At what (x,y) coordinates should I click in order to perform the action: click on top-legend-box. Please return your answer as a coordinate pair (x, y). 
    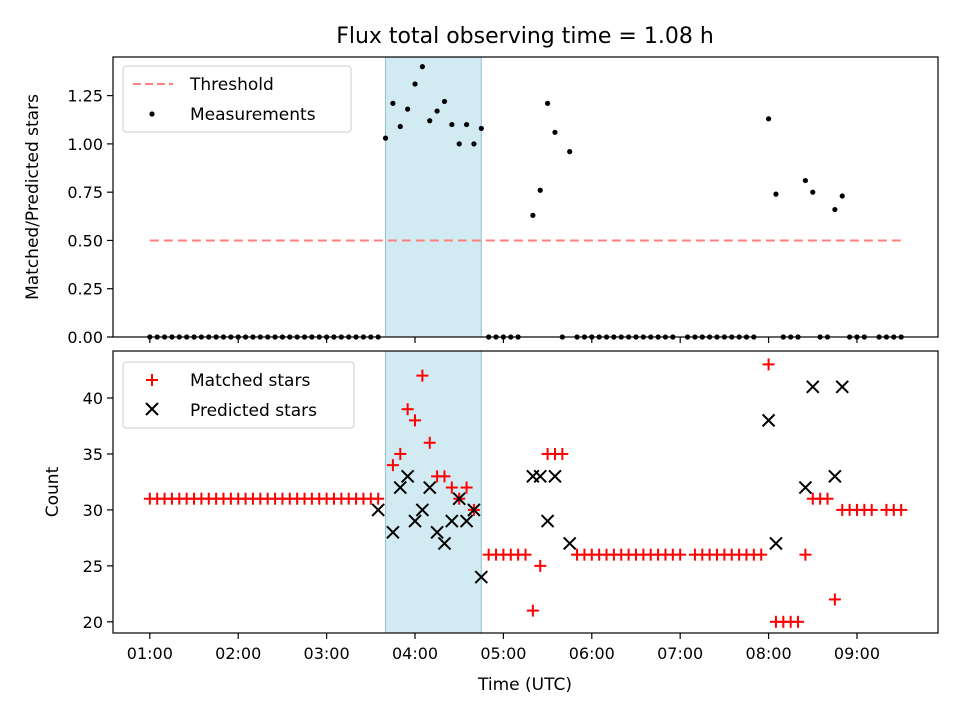
    Looking at the image, I should click on (237, 99).